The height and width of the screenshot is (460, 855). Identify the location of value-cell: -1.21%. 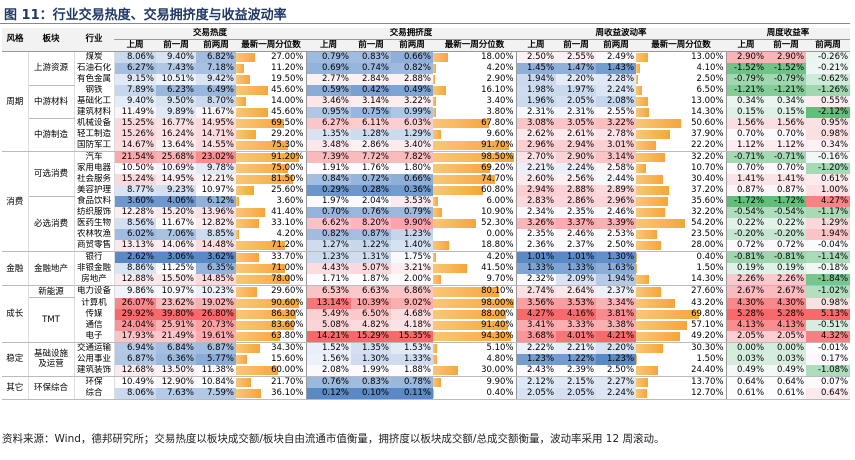
(786, 90).